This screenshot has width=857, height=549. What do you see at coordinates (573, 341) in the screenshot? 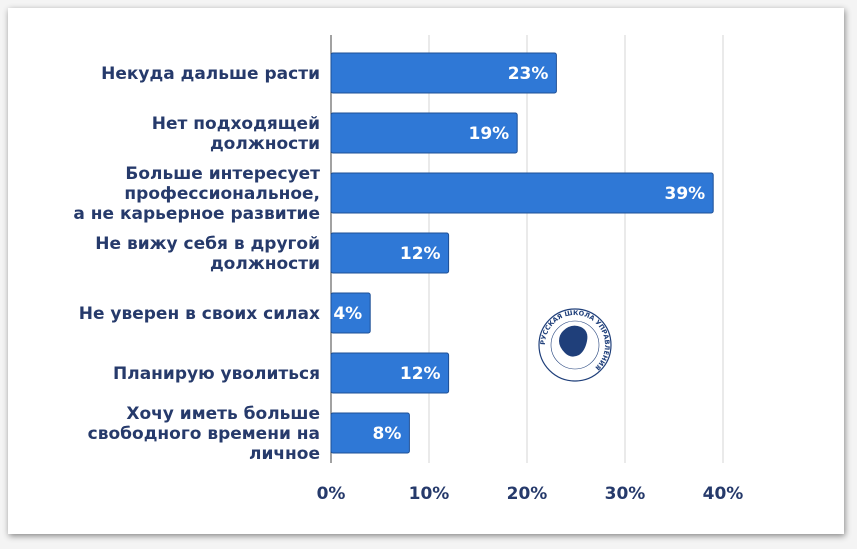
I see `lion-head-icon` at bounding box center [573, 341].